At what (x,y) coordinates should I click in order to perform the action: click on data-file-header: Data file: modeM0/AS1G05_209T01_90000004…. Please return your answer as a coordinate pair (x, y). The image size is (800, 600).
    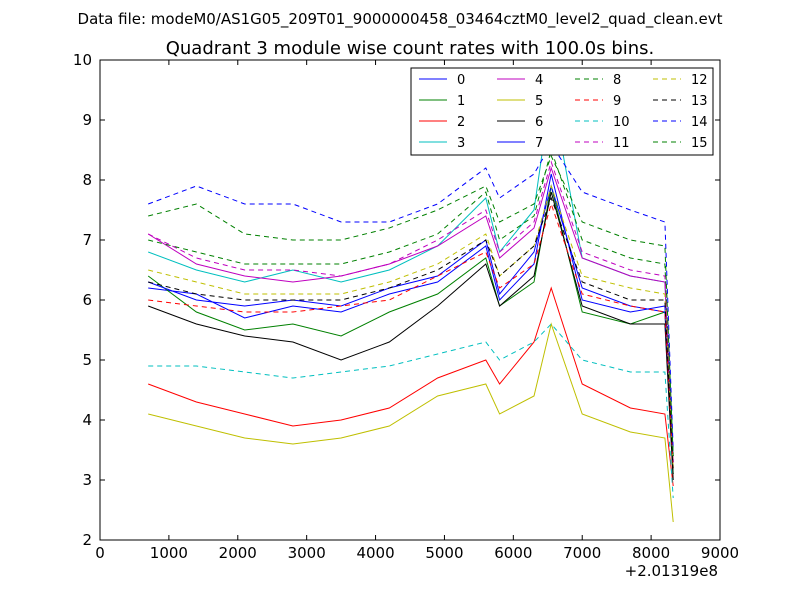
    Looking at the image, I should click on (400, 19).